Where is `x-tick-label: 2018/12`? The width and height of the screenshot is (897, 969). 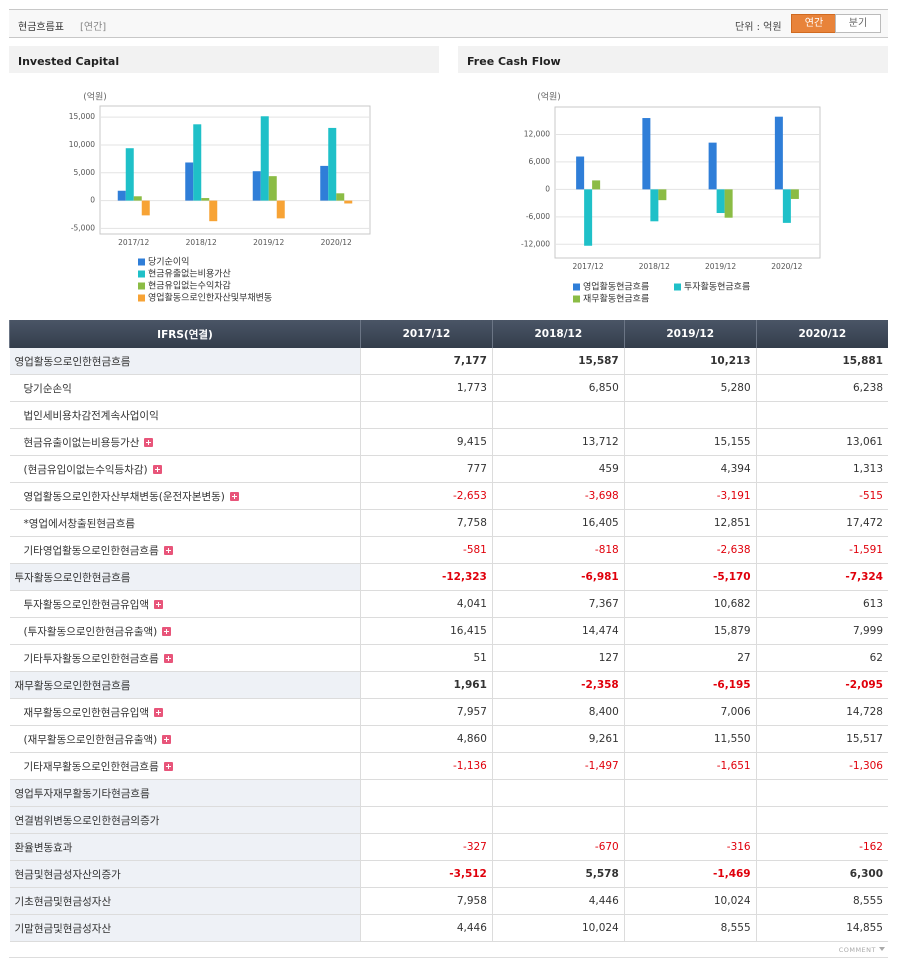
x-tick-label: 2018/12 is located at coordinates (201, 242).